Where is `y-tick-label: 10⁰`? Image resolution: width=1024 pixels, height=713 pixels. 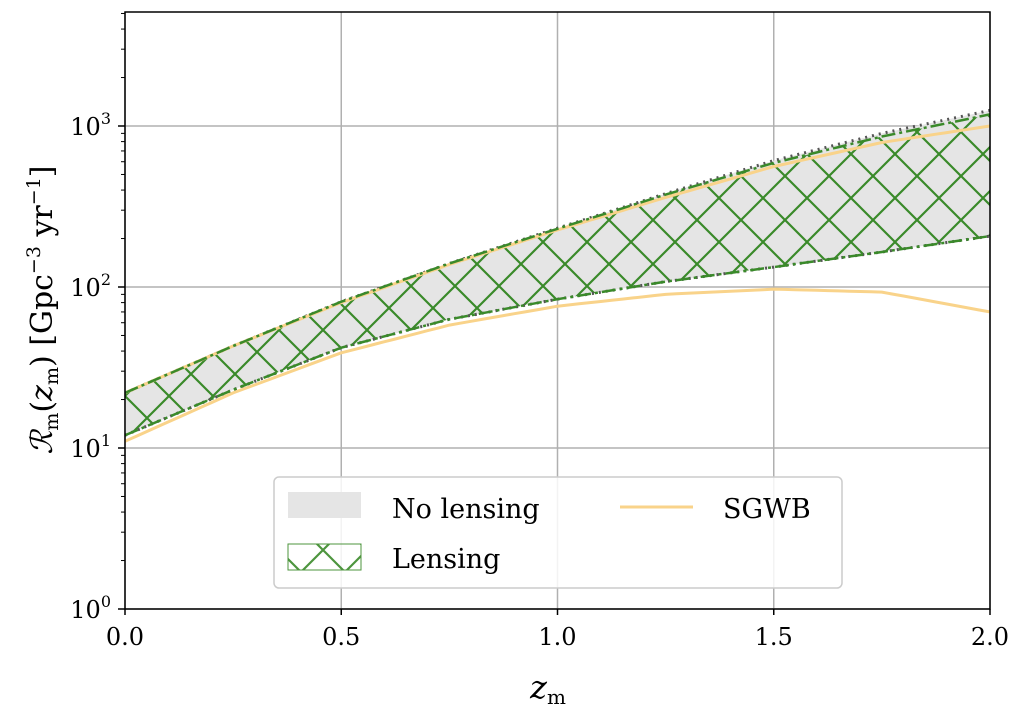 y-tick-label: 10⁰ is located at coordinates (90, 608).